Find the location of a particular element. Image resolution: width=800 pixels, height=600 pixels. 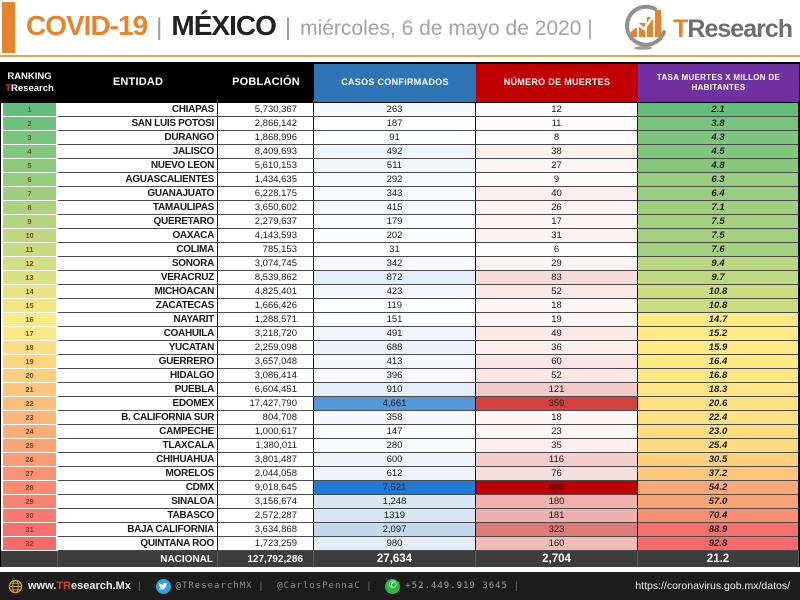

casos-cell: 179 is located at coordinates (395, 222).